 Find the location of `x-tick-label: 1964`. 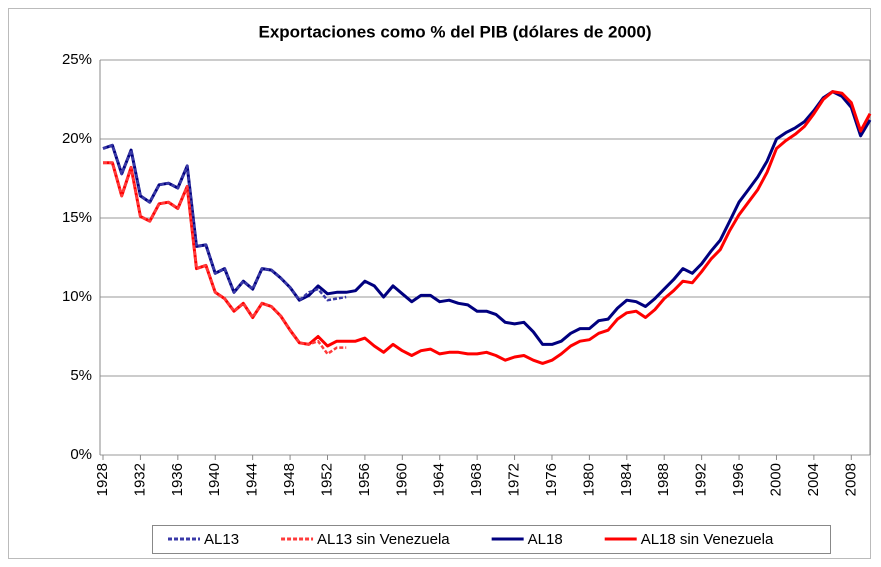

x-tick-label: 1964 is located at coordinates (439, 479).